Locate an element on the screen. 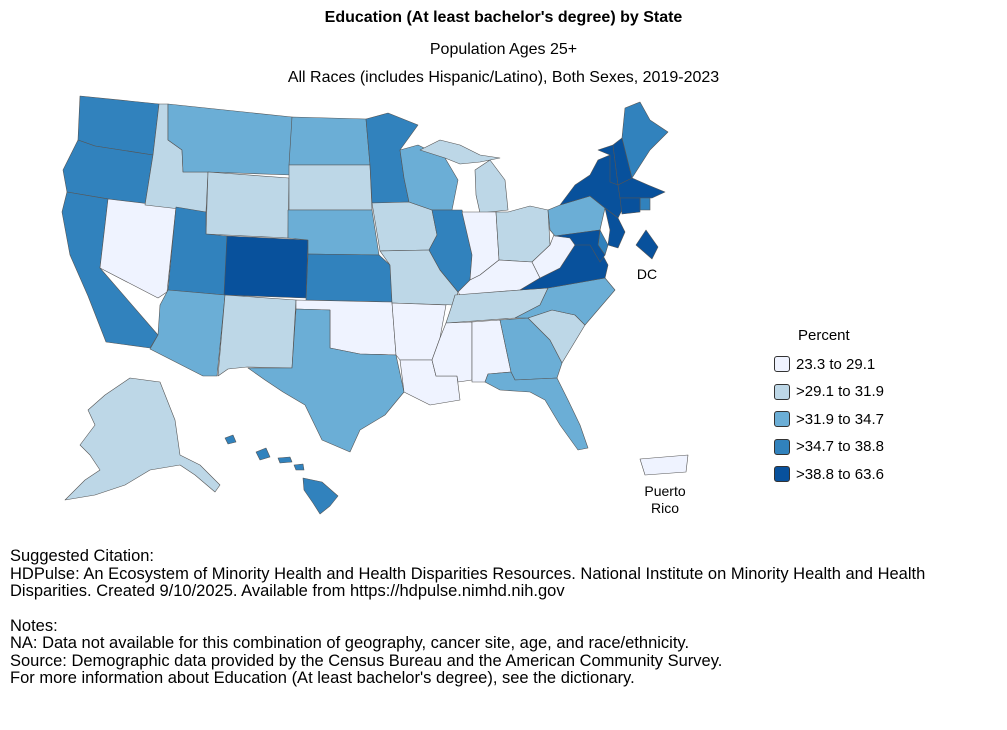 This screenshot has width=1007, height=730. state-WY is located at coordinates (247, 205).